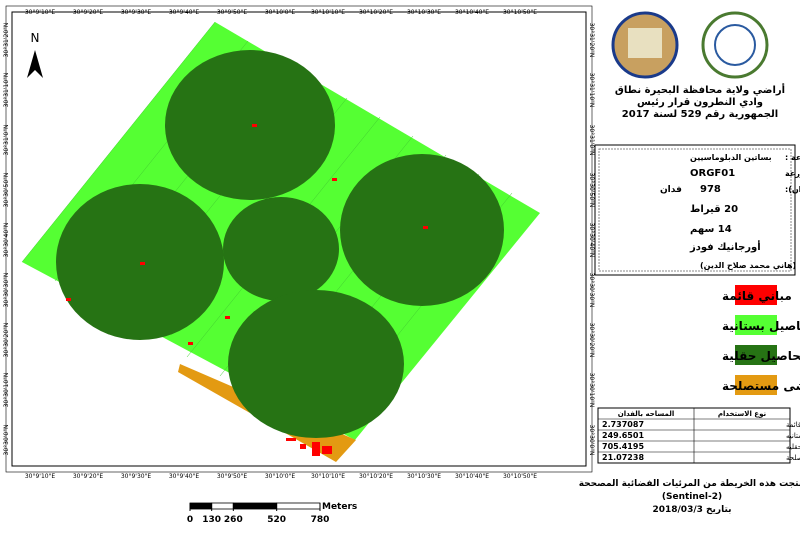 This screenshot has height=537, width=800. I want to click on table-cell: مبانى قائمة, so click(793, 425).